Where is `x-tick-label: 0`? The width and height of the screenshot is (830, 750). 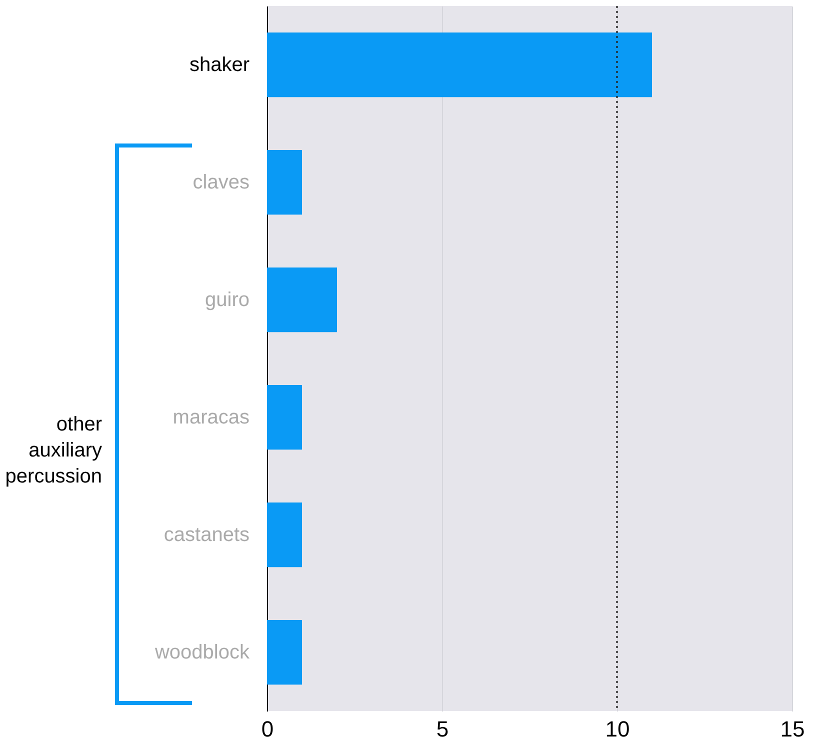 x-tick-label: 0 is located at coordinates (267, 729).